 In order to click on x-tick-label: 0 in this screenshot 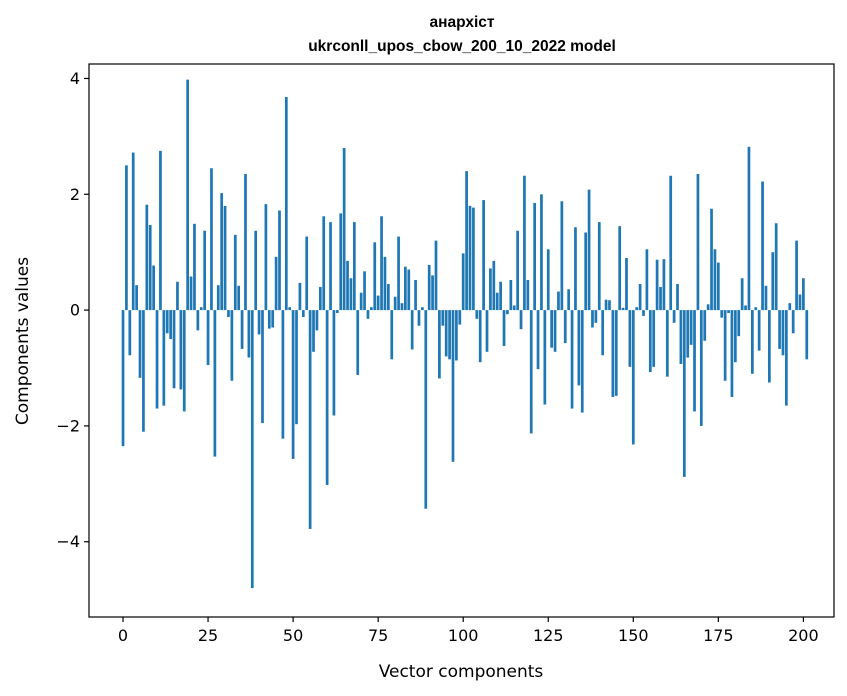, I will do `click(123, 635)`.